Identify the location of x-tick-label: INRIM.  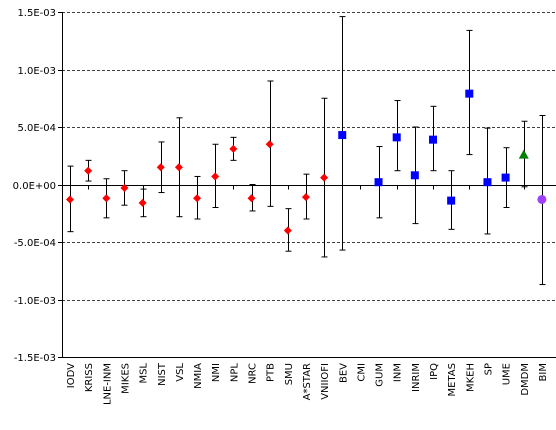
(416, 377).